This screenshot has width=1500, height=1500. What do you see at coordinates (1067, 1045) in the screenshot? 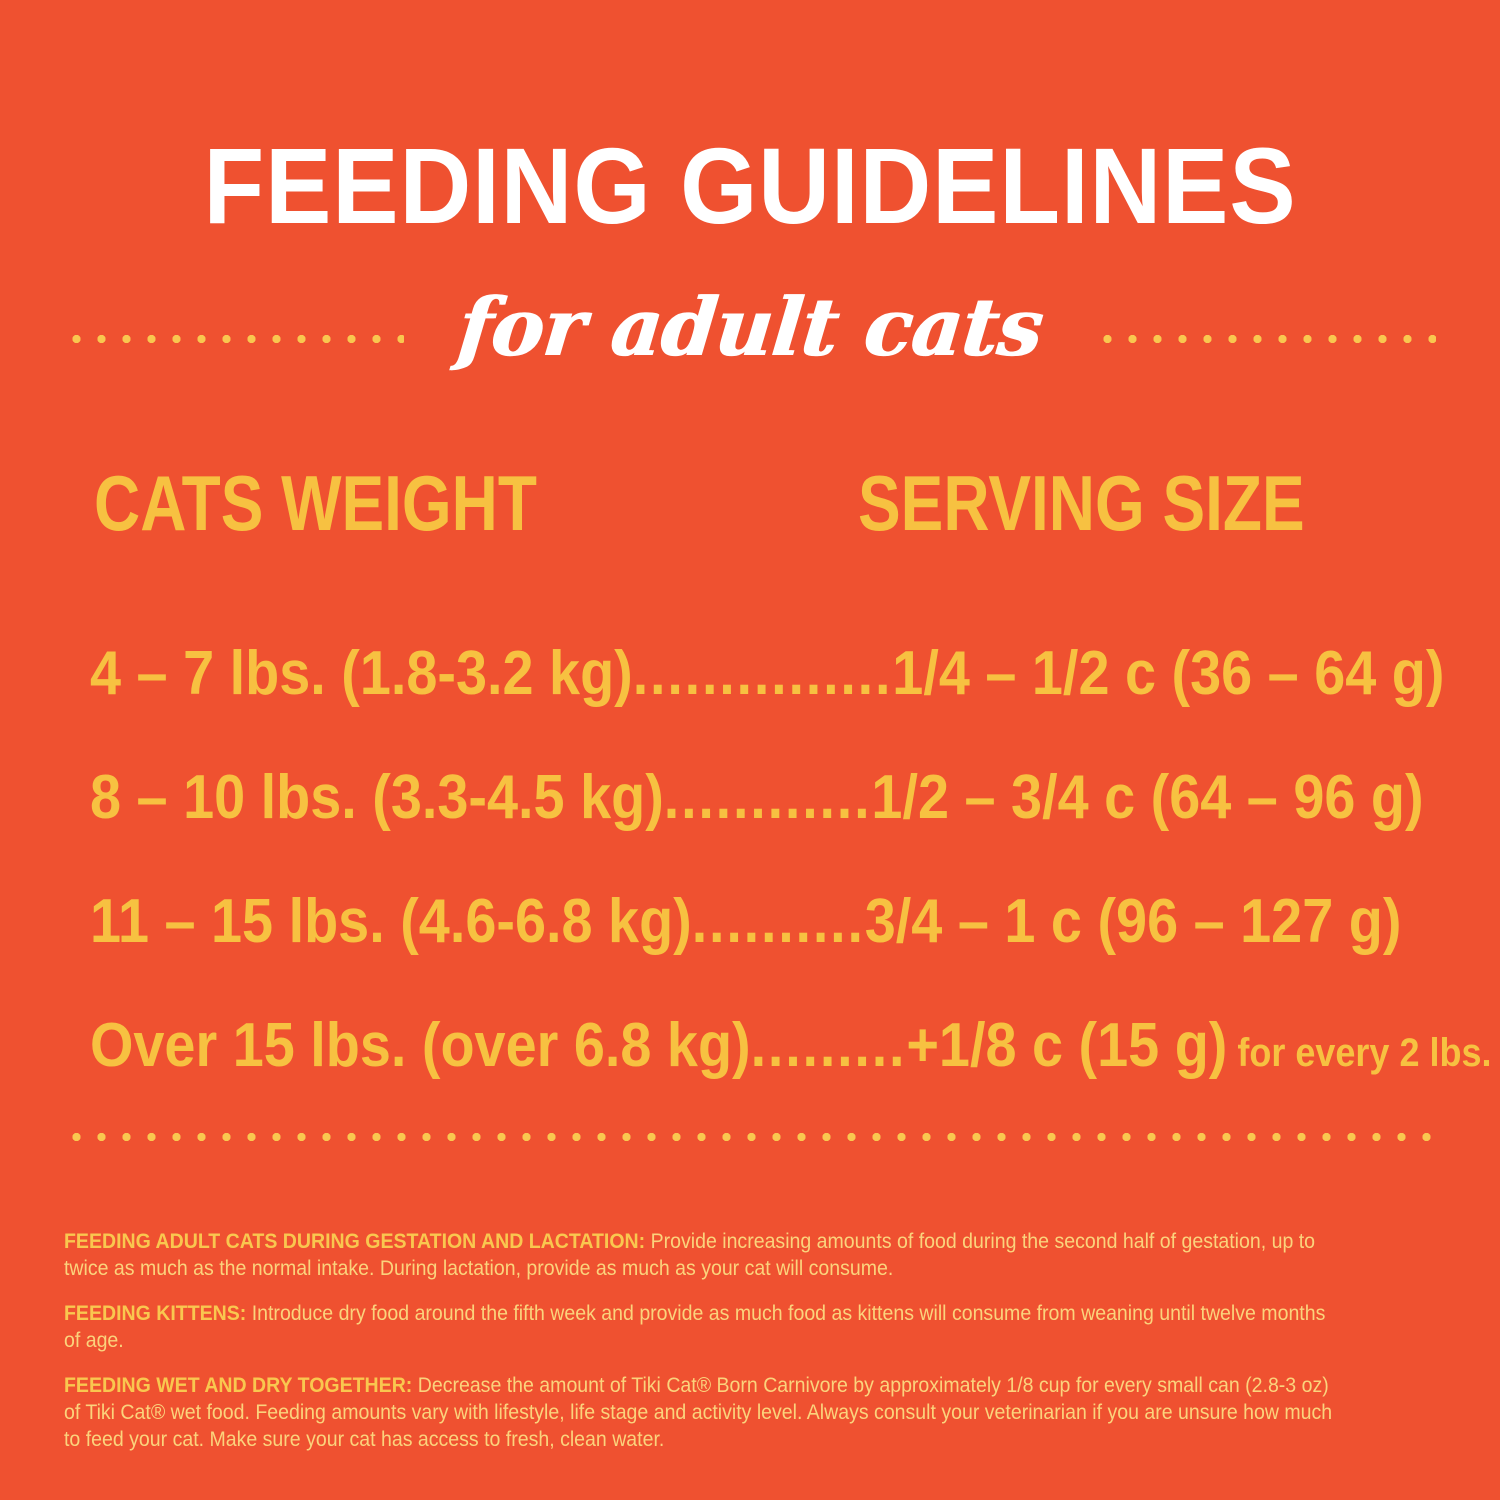
I see `cell-serving-size: +1/8 c (15 g)` at bounding box center [1067, 1045].